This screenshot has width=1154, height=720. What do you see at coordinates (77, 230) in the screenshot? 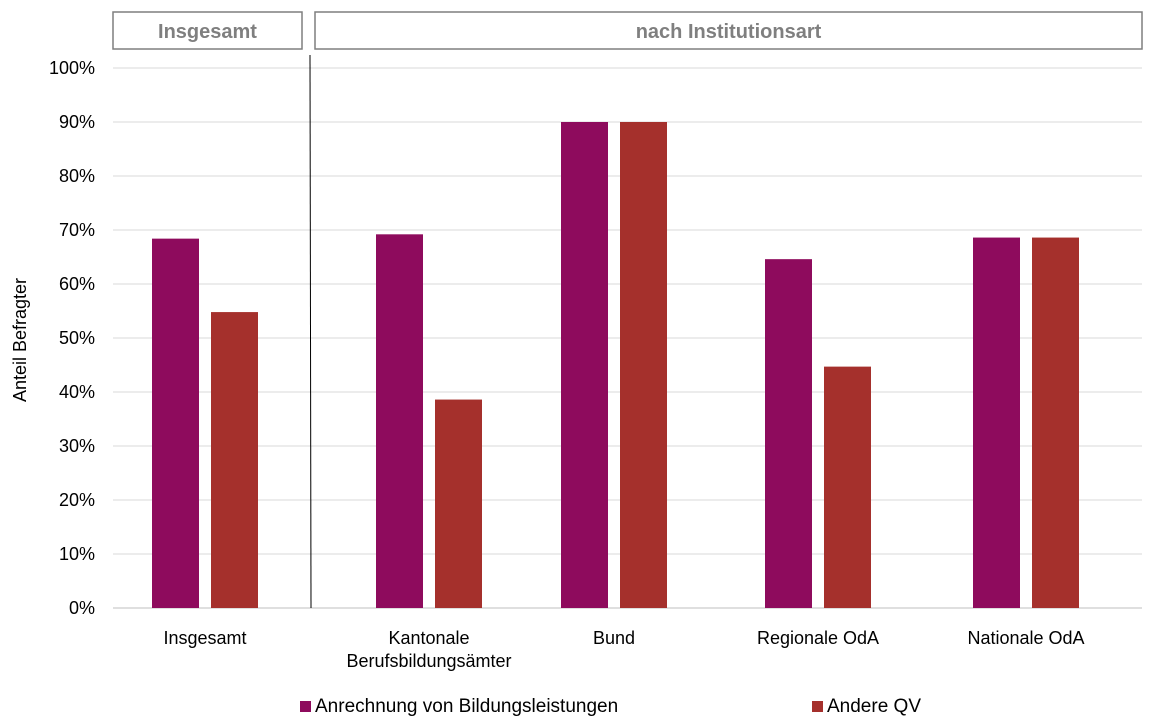
I see `y-tick-label: 70%` at bounding box center [77, 230].